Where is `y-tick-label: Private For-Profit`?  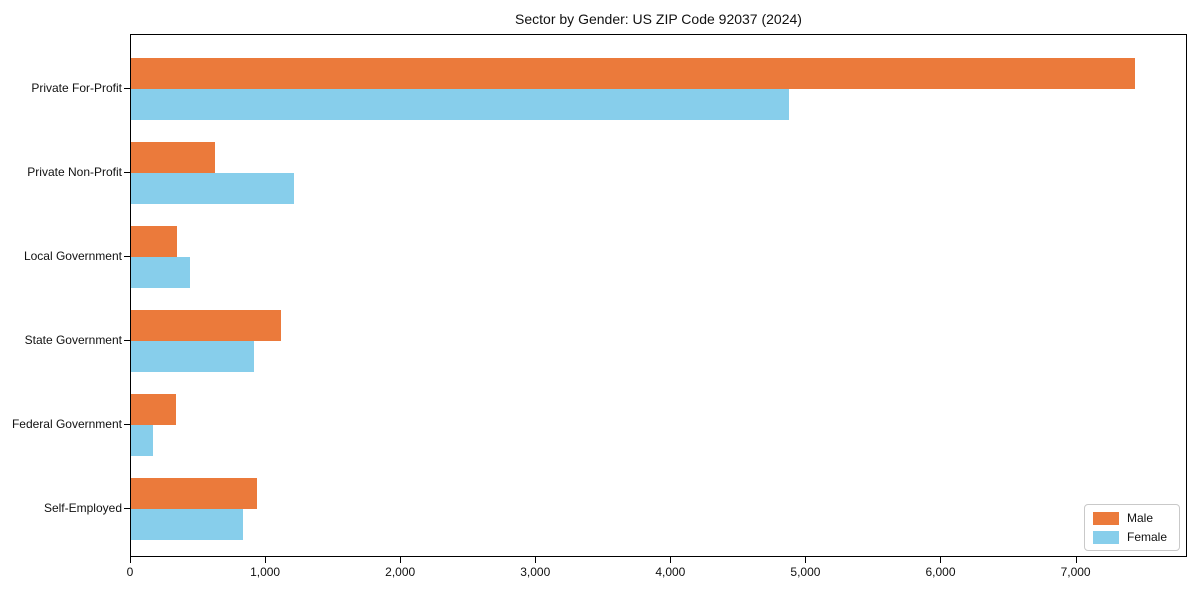
y-tick-label: Private For-Profit is located at coordinates (76, 88).